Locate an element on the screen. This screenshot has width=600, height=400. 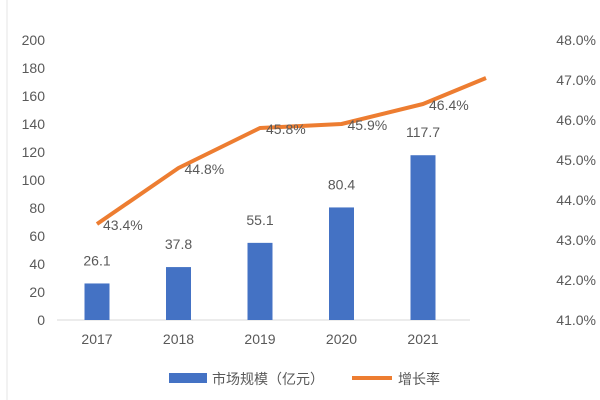
x-tick-label: 2019 is located at coordinates (259, 339).